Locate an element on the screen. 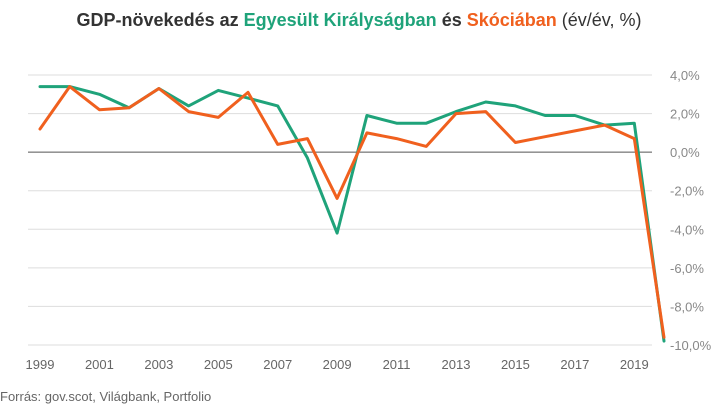  title-scotland-label: Skóciában is located at coordinates (511, 20).